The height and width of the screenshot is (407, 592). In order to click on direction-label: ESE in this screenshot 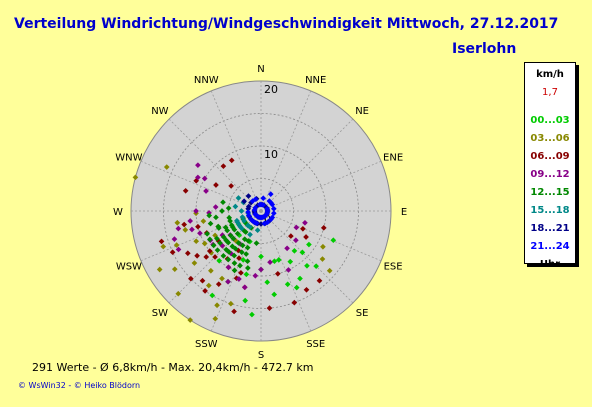, I will do `click(393, 267)`.